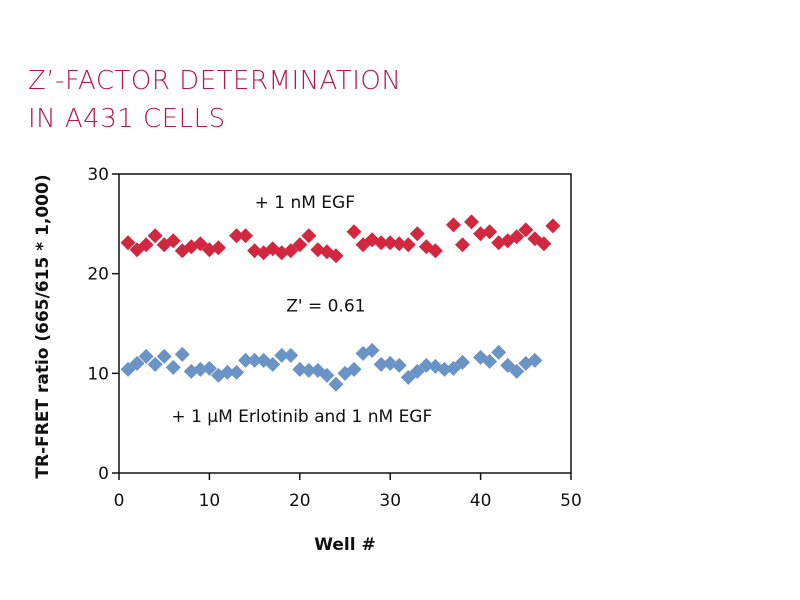 The width and height of the screenshot is (800, 600). I want to click on series-erlotinib, so click(331, 367).